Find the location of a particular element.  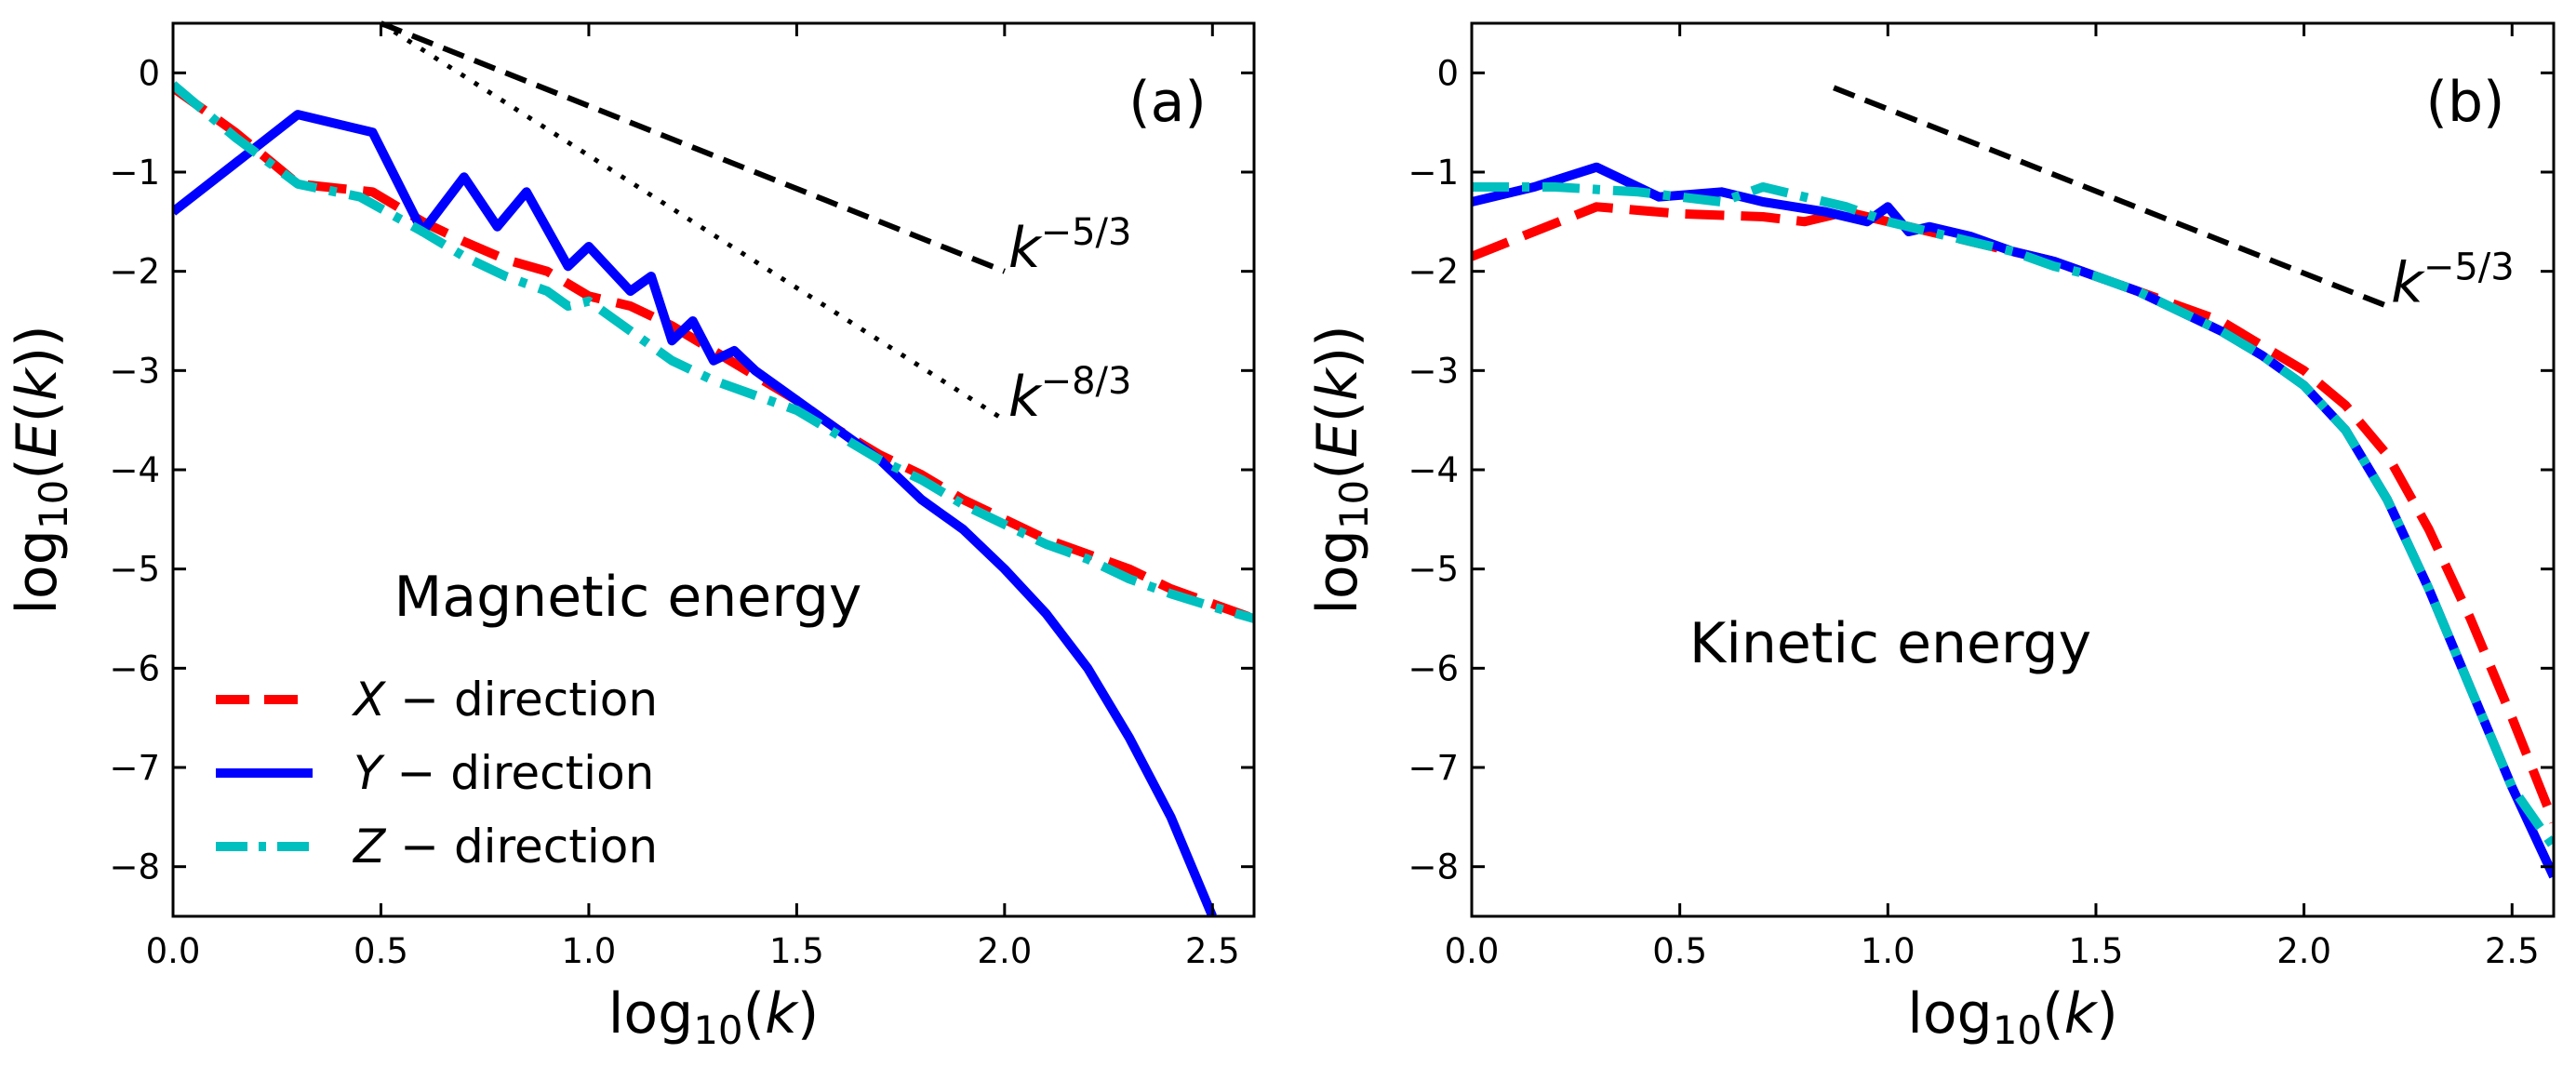

kinetic-xtick-label-1: 0.5 is located at coordinates (1679, 951).